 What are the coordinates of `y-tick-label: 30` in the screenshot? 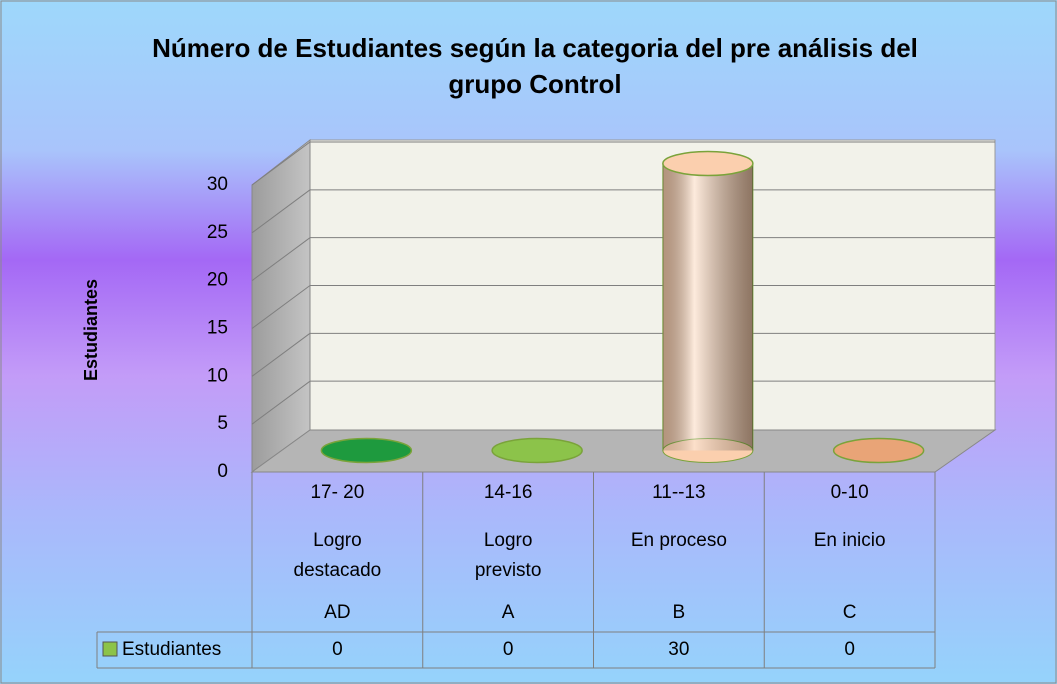 It's located at (217, 184).